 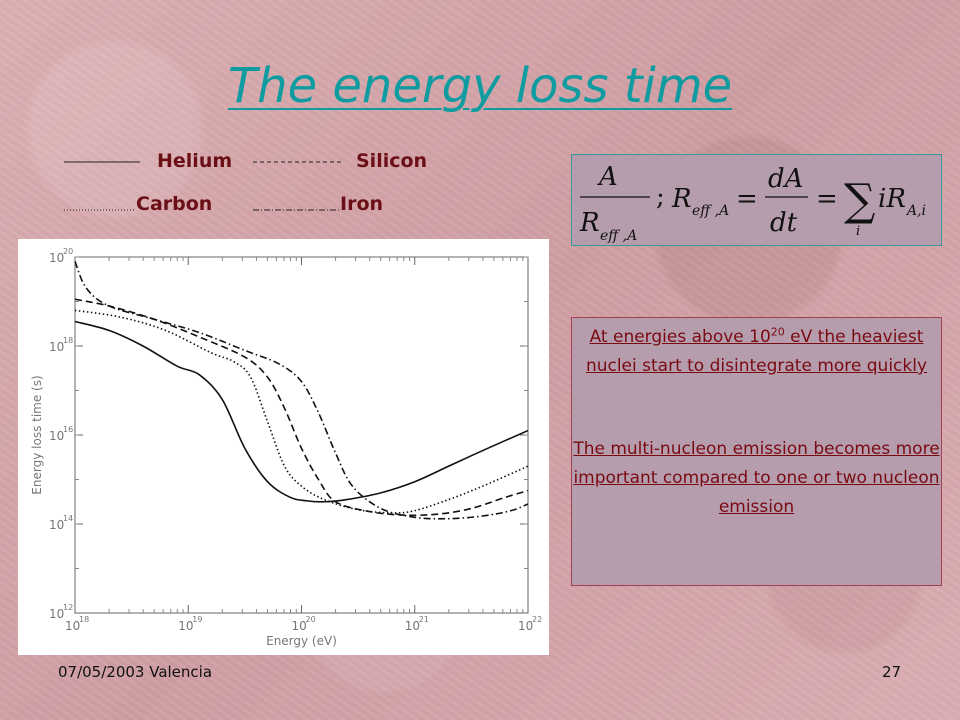 I want to click on footer-date-location: 07/05/2003 Valencia, so click(x=135, y=672).